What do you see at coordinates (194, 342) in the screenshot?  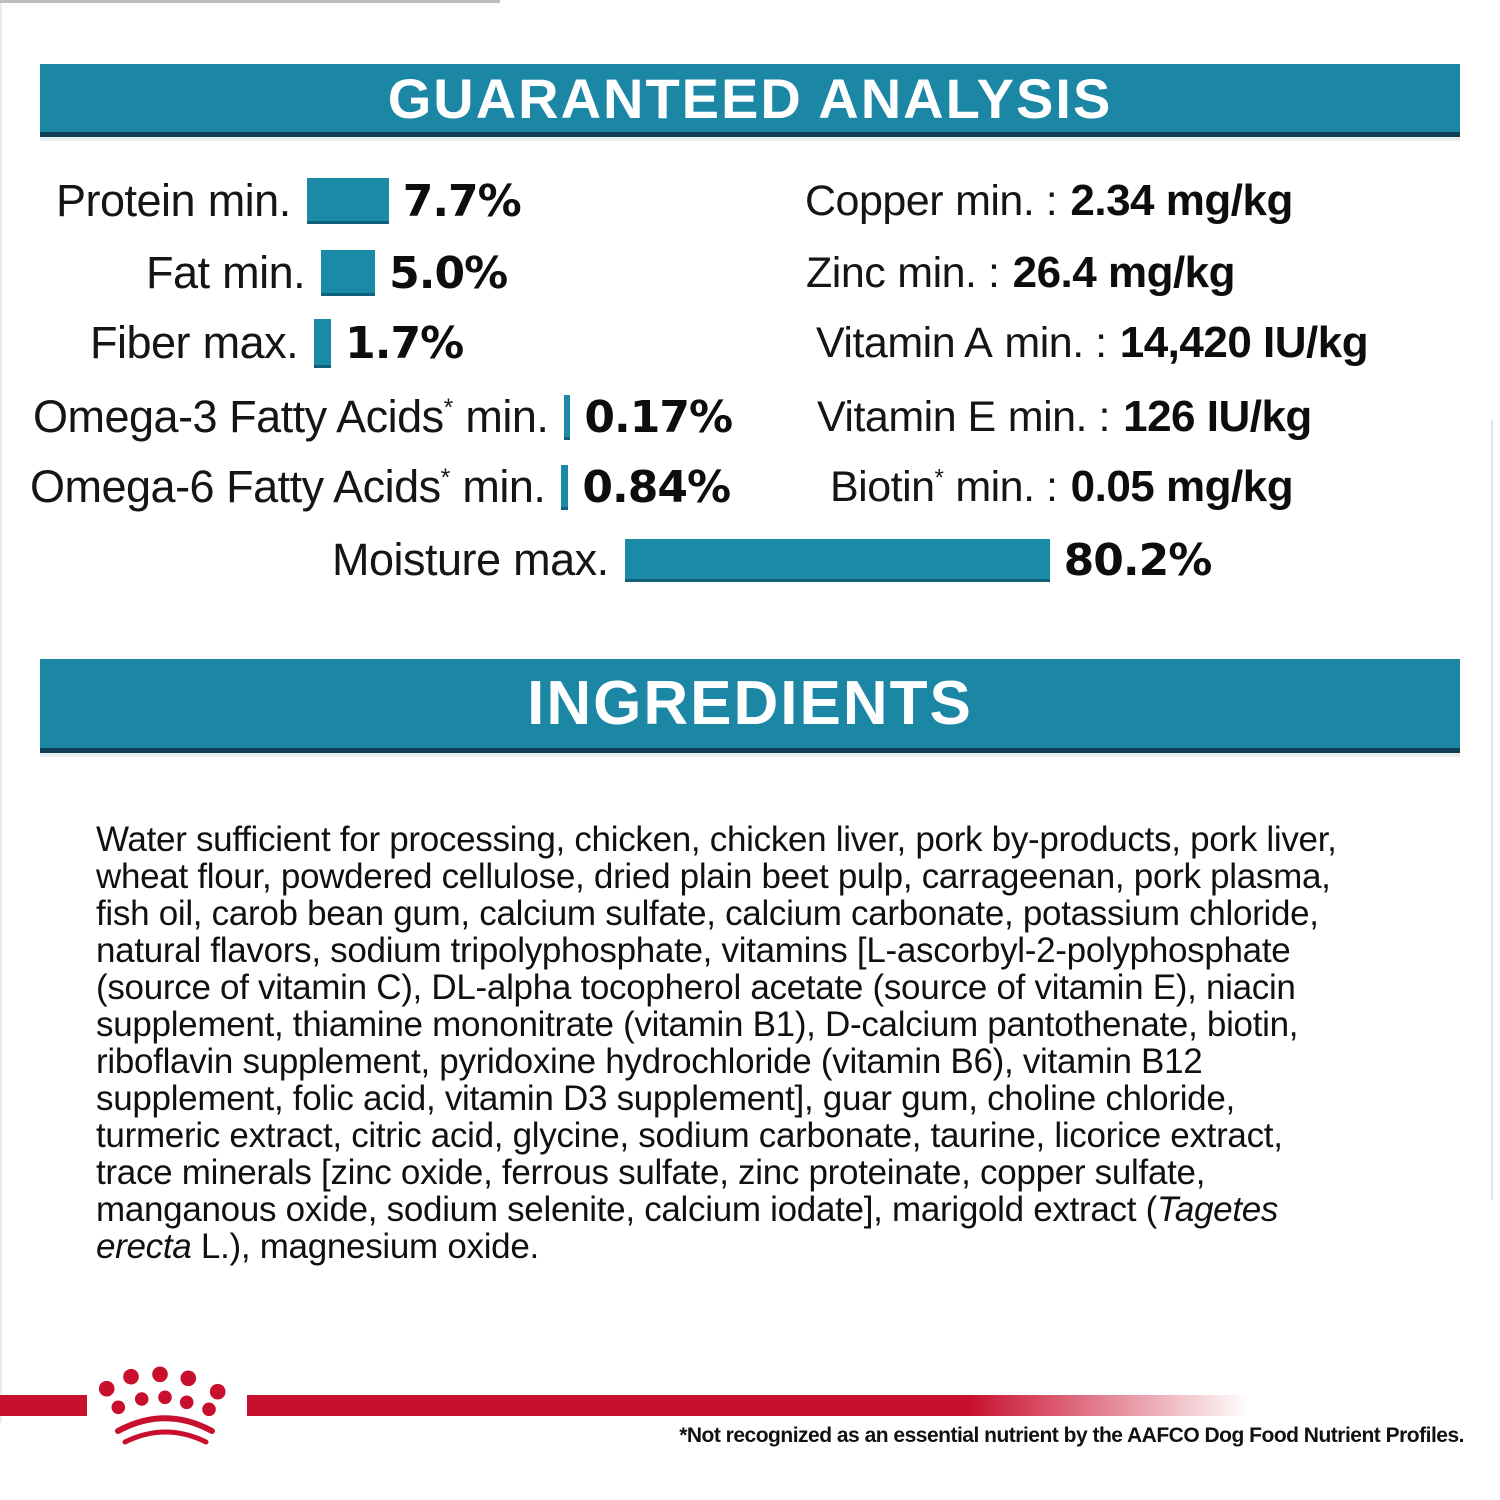 I see `ga-row-label: Fiber max.` at bounding box center [194, 342].